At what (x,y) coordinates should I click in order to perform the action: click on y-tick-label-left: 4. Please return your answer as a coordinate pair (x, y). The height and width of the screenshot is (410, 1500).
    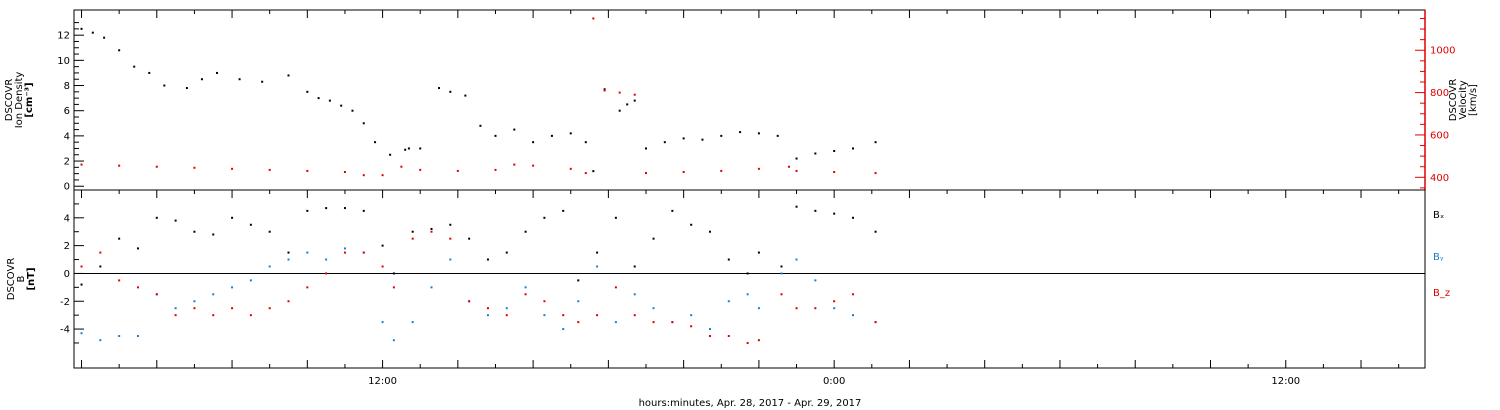
    Looking at the image, I should click on (67, 136).